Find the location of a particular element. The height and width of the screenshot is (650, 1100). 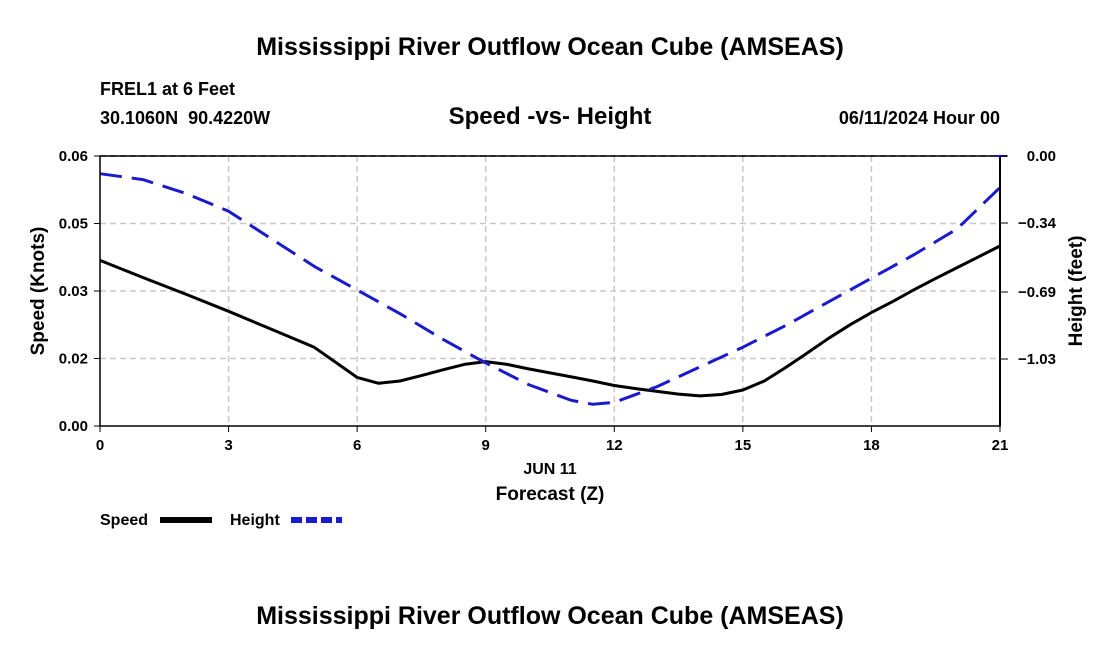

left-axis-label: Speed (Knots) is located at coordinates (38, 291).